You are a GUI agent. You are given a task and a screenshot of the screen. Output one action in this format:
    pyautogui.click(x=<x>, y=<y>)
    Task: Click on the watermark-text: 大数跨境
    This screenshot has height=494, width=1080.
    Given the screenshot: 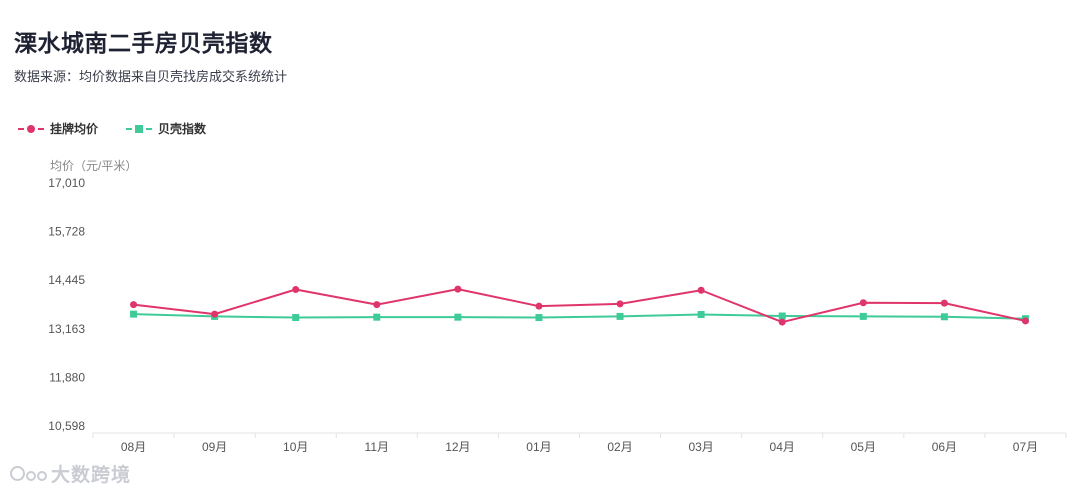 What is the action you would take?
    pyautogui.click(x=91, y=475)
    